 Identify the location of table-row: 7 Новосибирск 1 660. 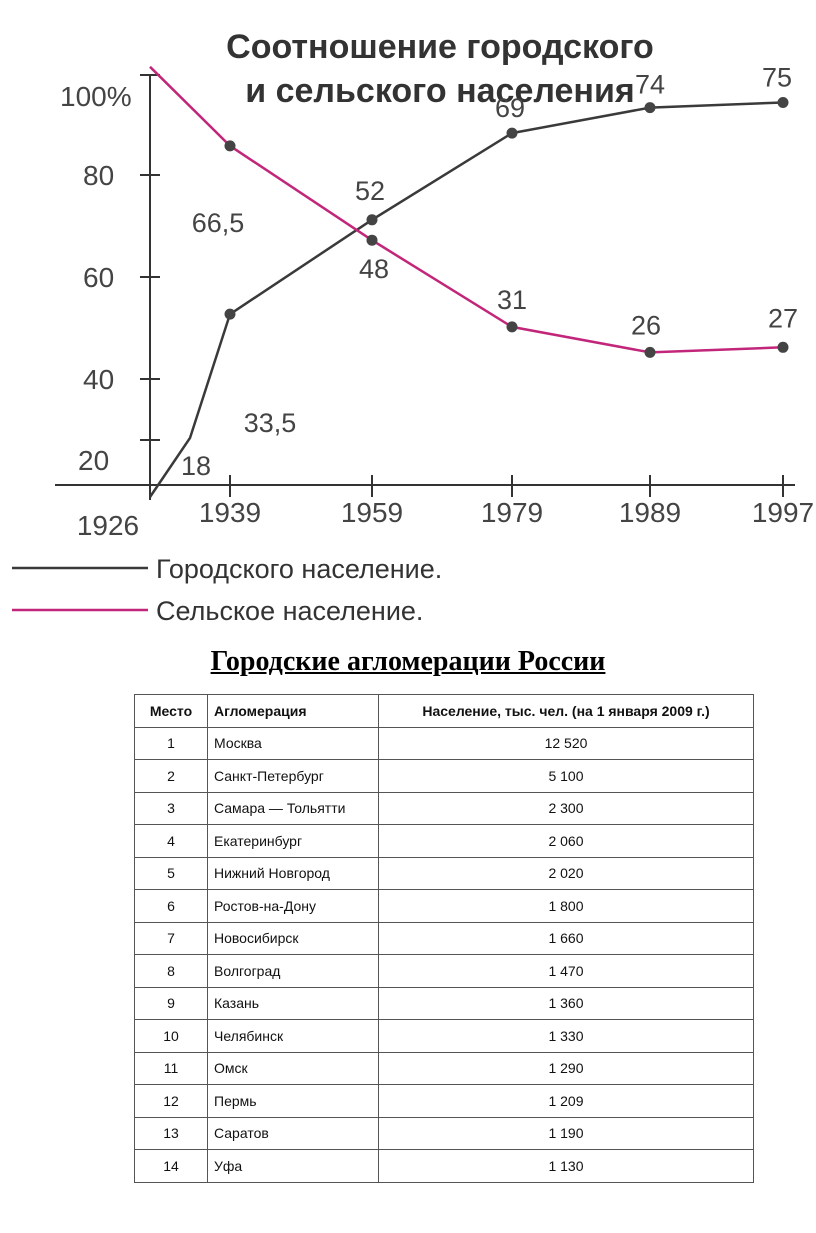
(444, 938).